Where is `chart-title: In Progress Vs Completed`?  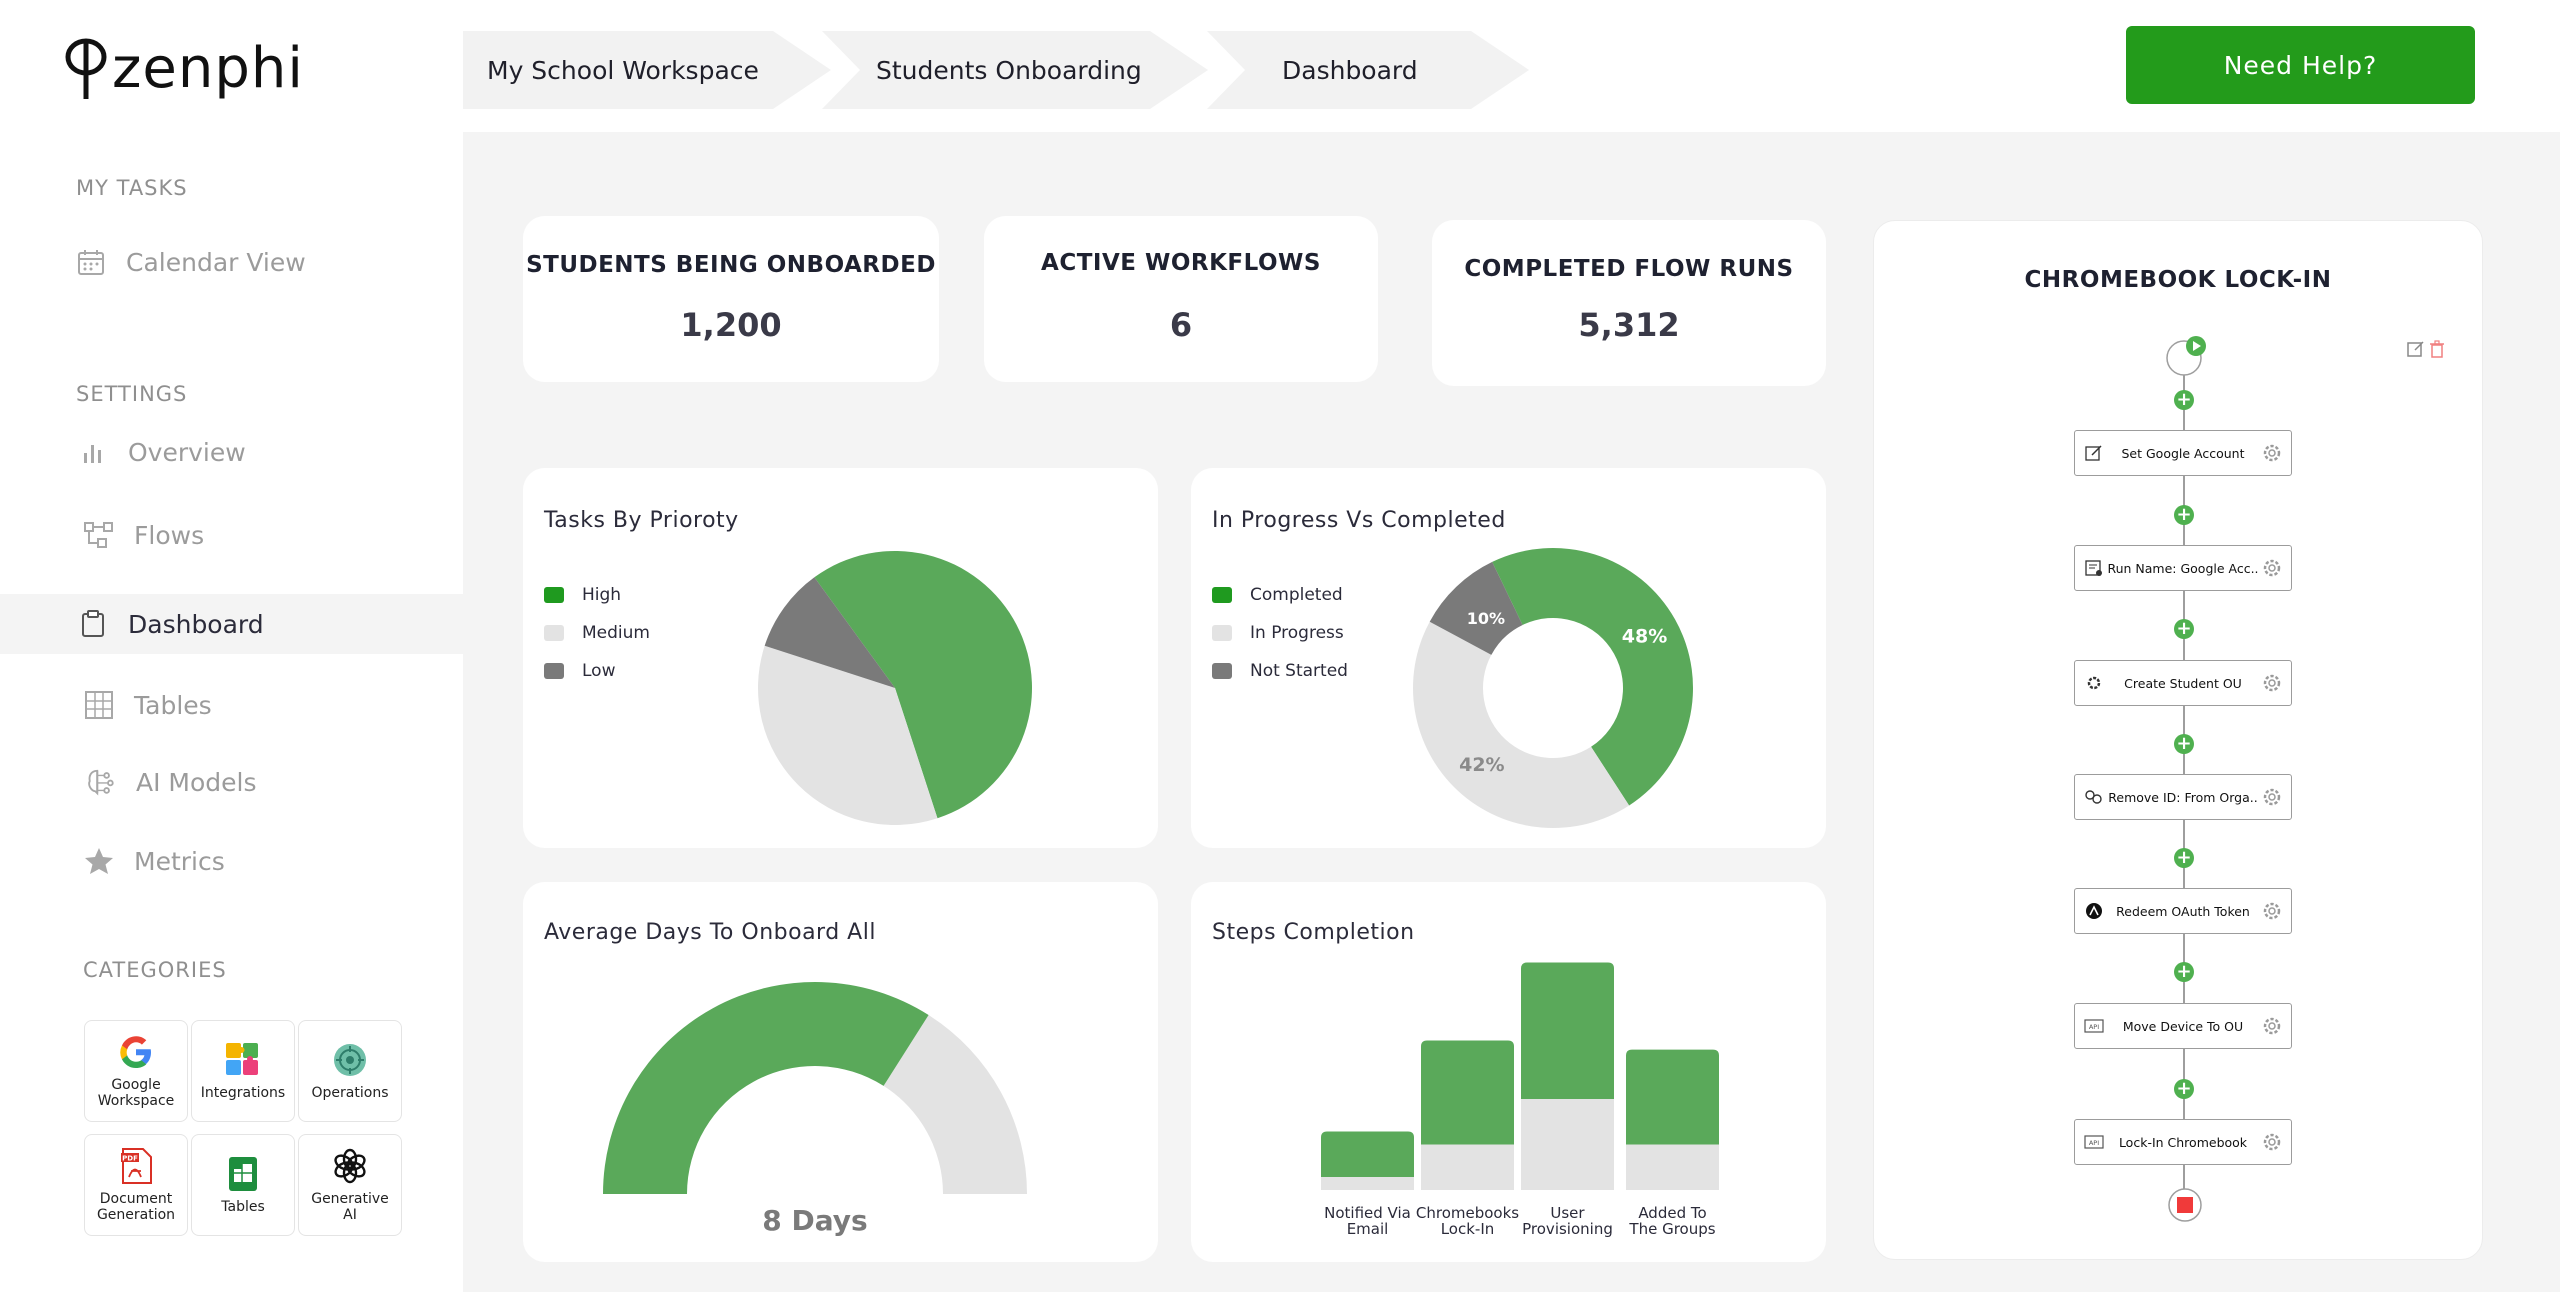 chart-title: In Progress Vs Completed is located at coordinates (1359, 520).